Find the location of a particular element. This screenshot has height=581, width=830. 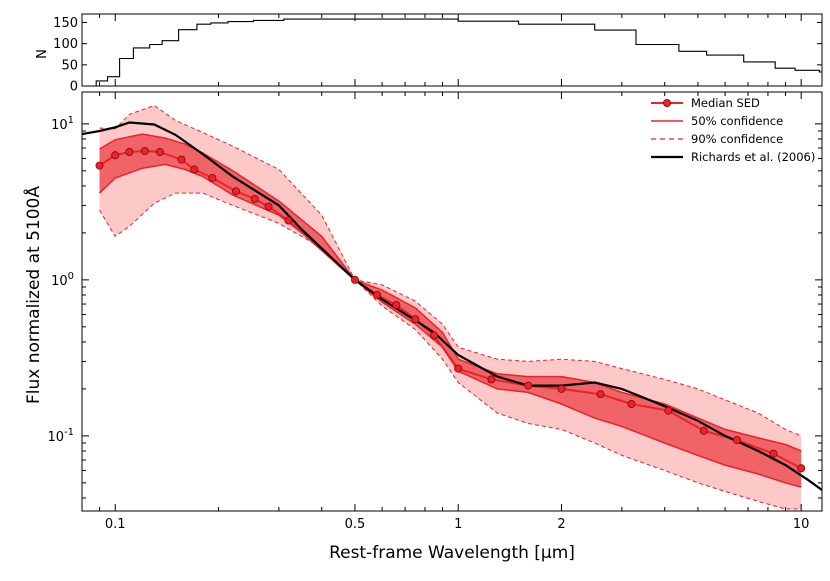

x-tick-label: 0.1 is located at coordinates (115, 524).